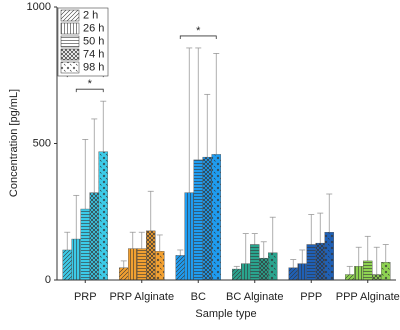 This screenshot has height=330, width=400. What do you see at coordinates (198, 297) in the screenshot?
I see `x-tick-label: BC` at bounding box center [198, 297].